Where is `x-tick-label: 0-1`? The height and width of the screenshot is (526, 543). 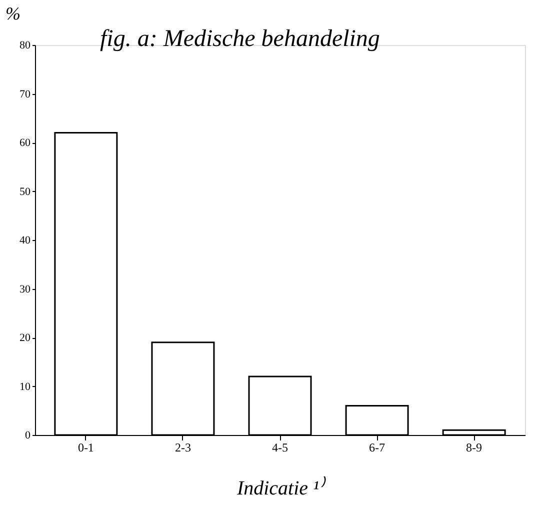 x-tick-label: 0-1 is located at coordinates (86, 447).